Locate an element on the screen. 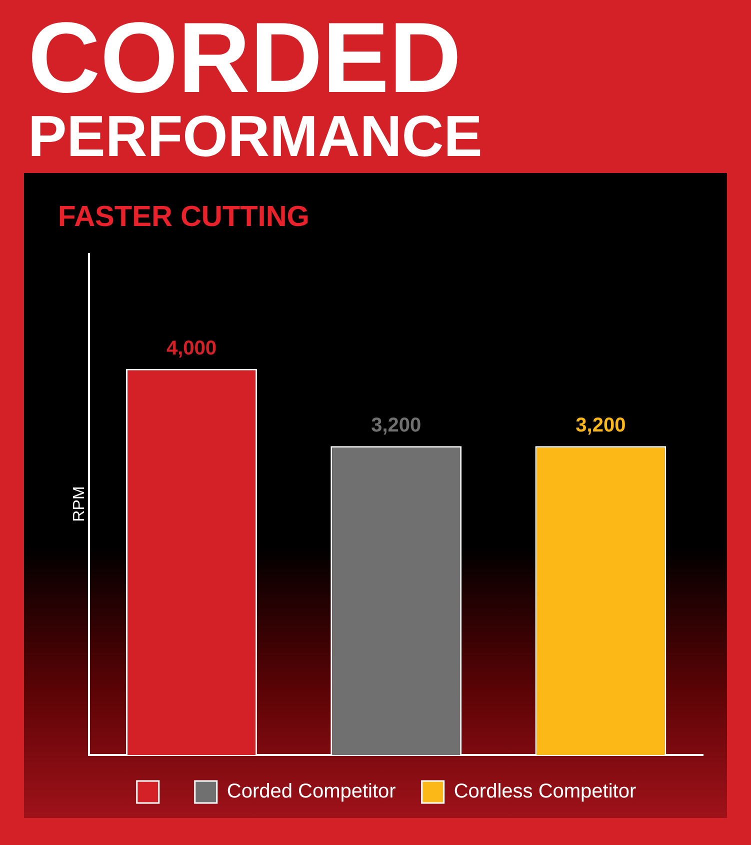 The image size is (751, 845). chart-title: CORDED PERFORMANCE is located at coordinates (255, 85).